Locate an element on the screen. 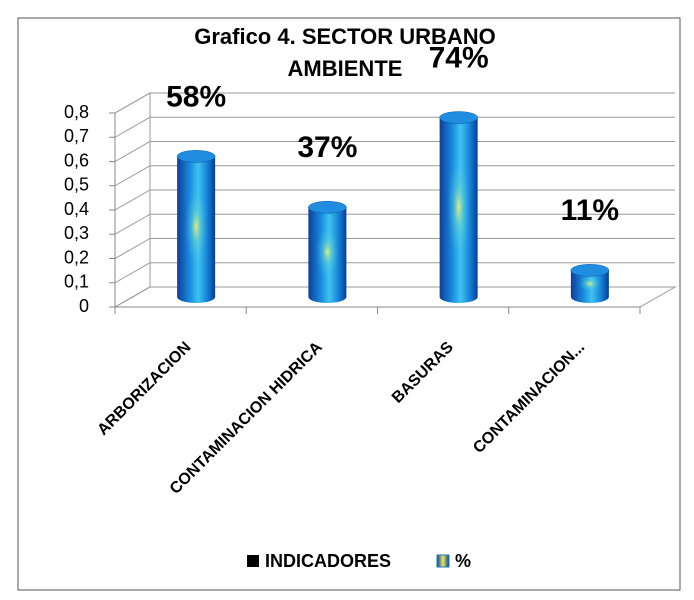 The image size is (694, 600). y-tick-label: 0,8 is located at coordinates (76, 112).